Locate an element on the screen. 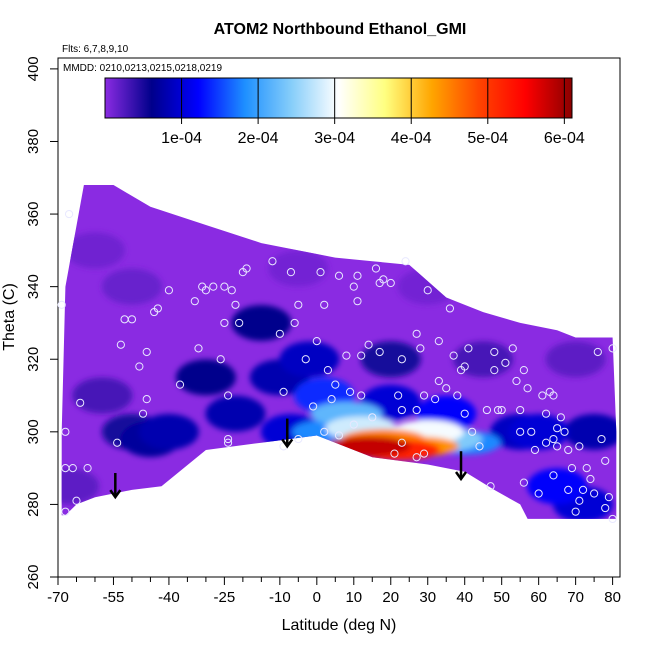 This screenshot has width=650, height=650. y-tick-label: 340 is located at coordinates (33, 286).